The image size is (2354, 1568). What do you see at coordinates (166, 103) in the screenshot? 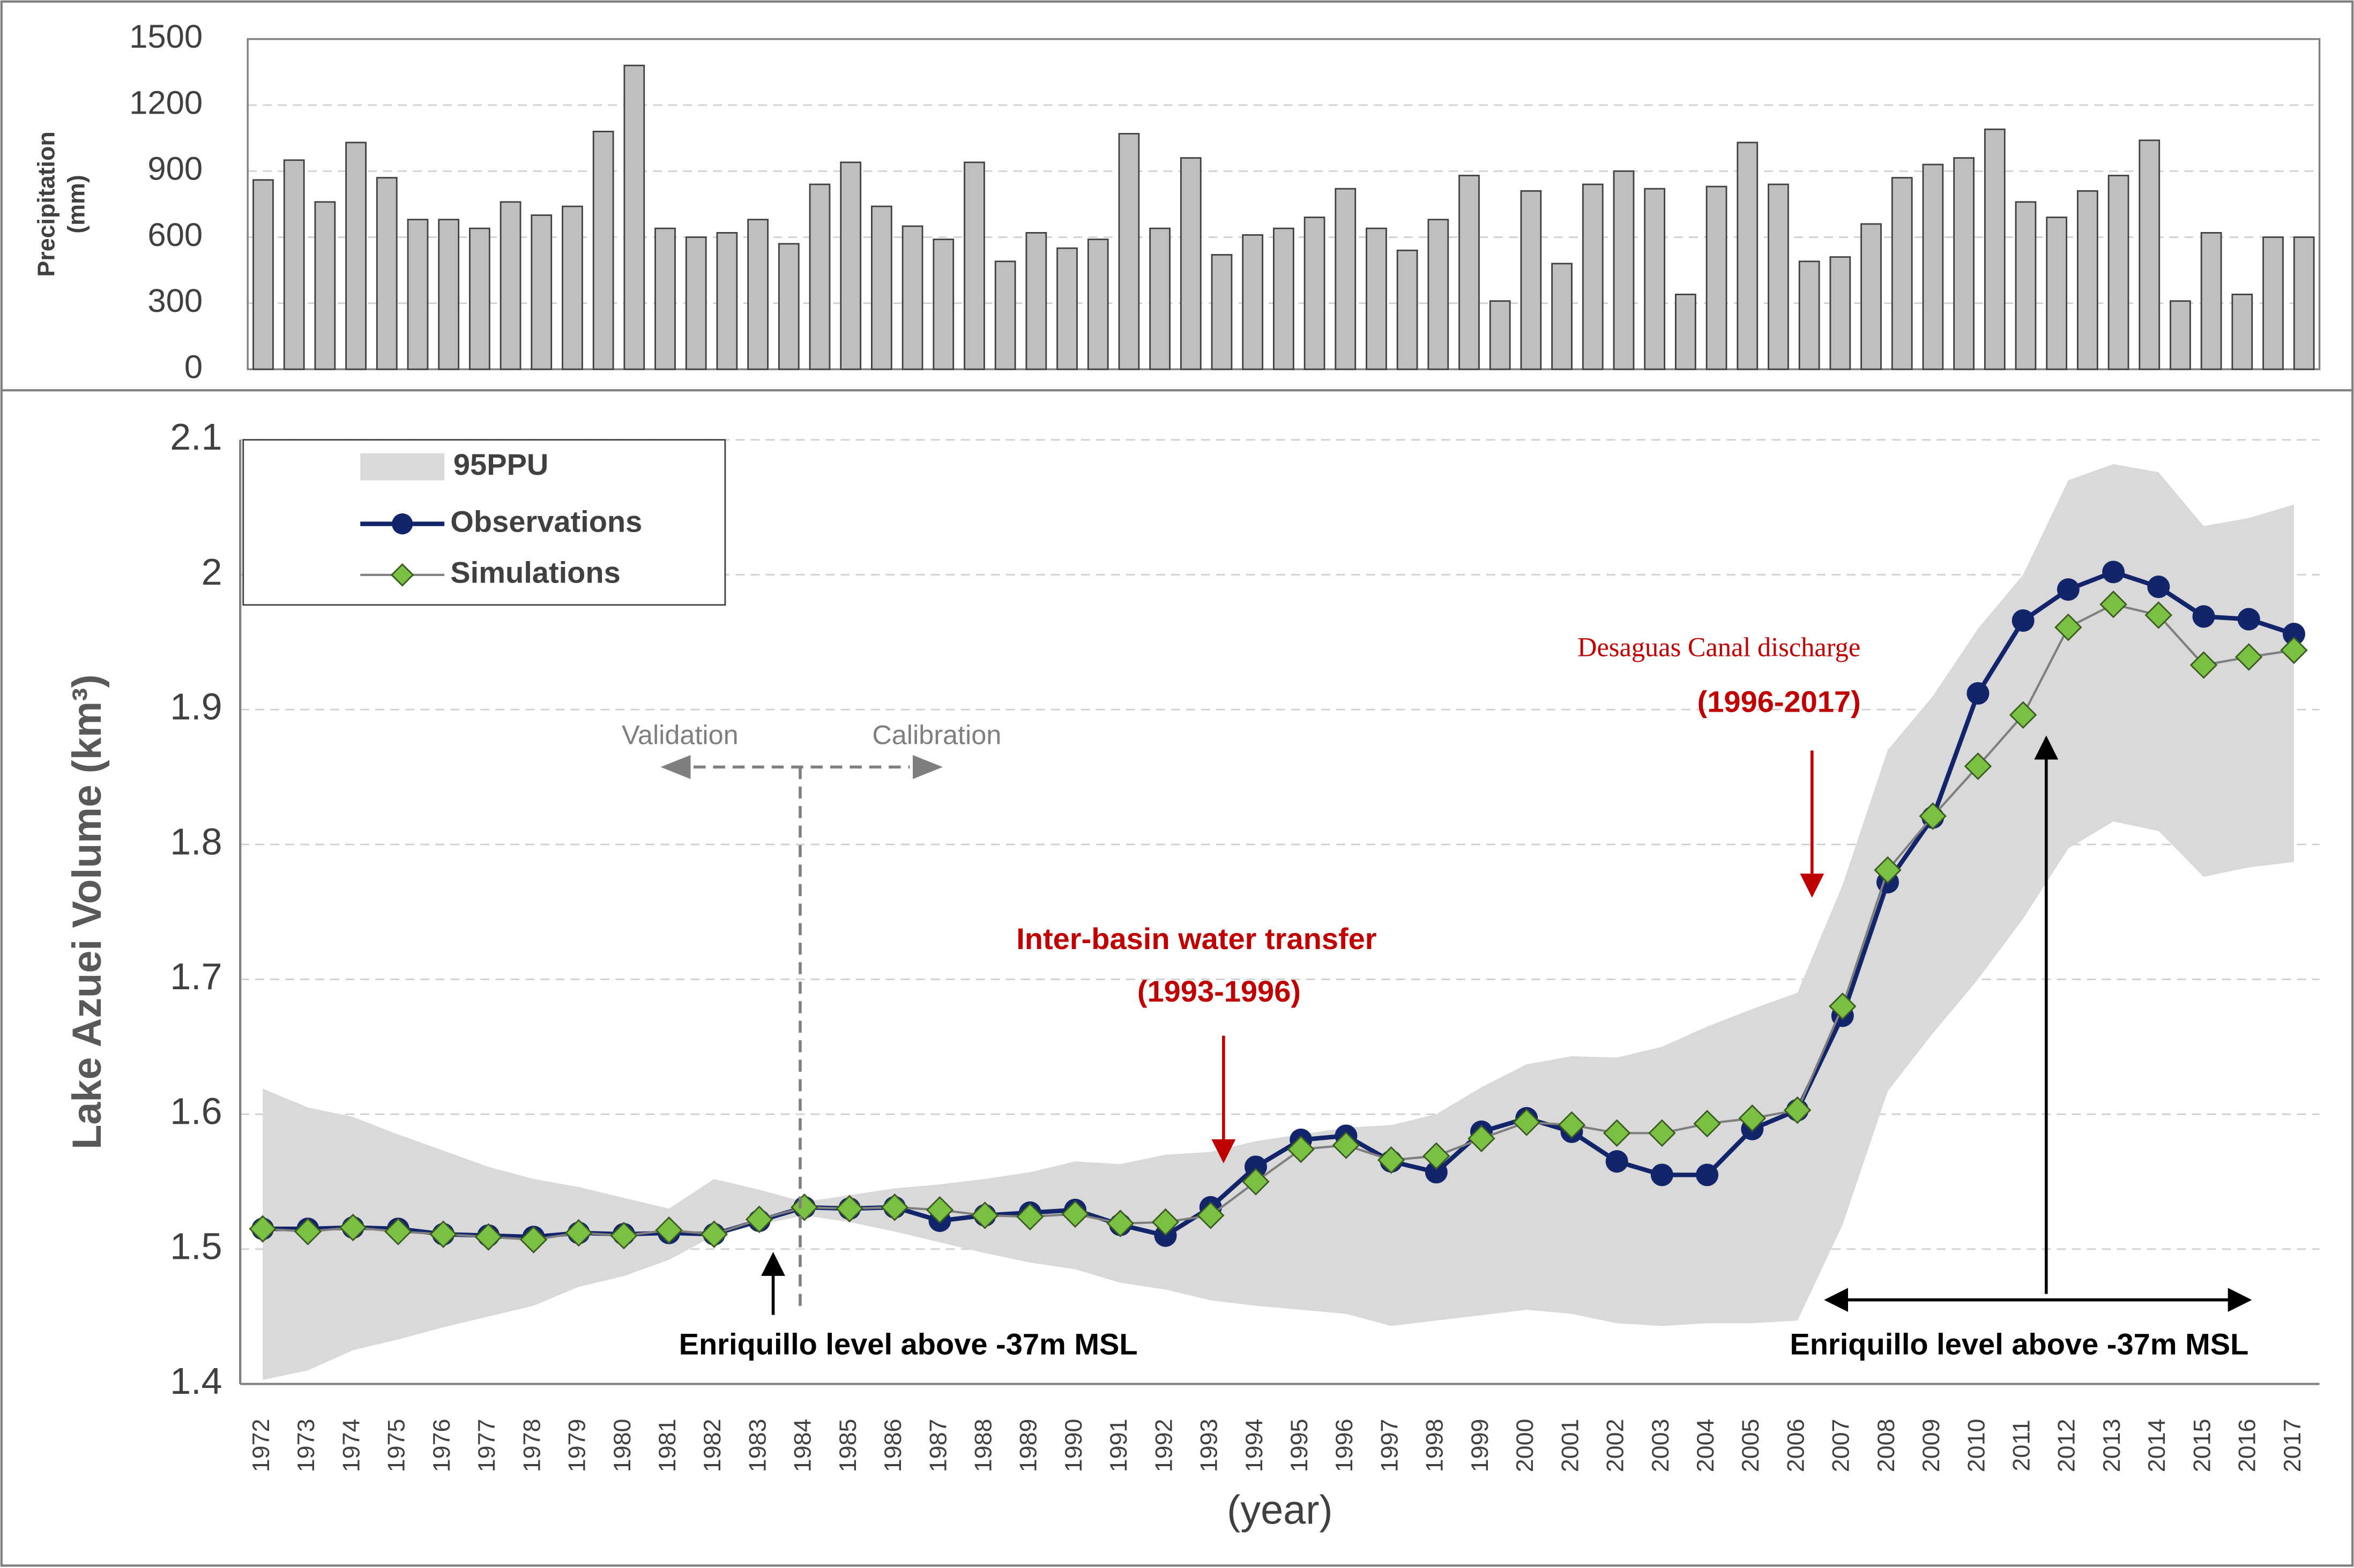
I see `y-tick-label: 1200` at bounding box center [166, 103].